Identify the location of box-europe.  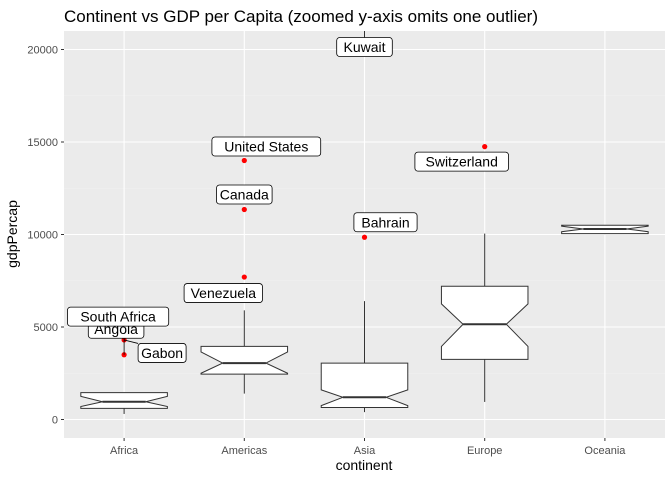
(484, 317).